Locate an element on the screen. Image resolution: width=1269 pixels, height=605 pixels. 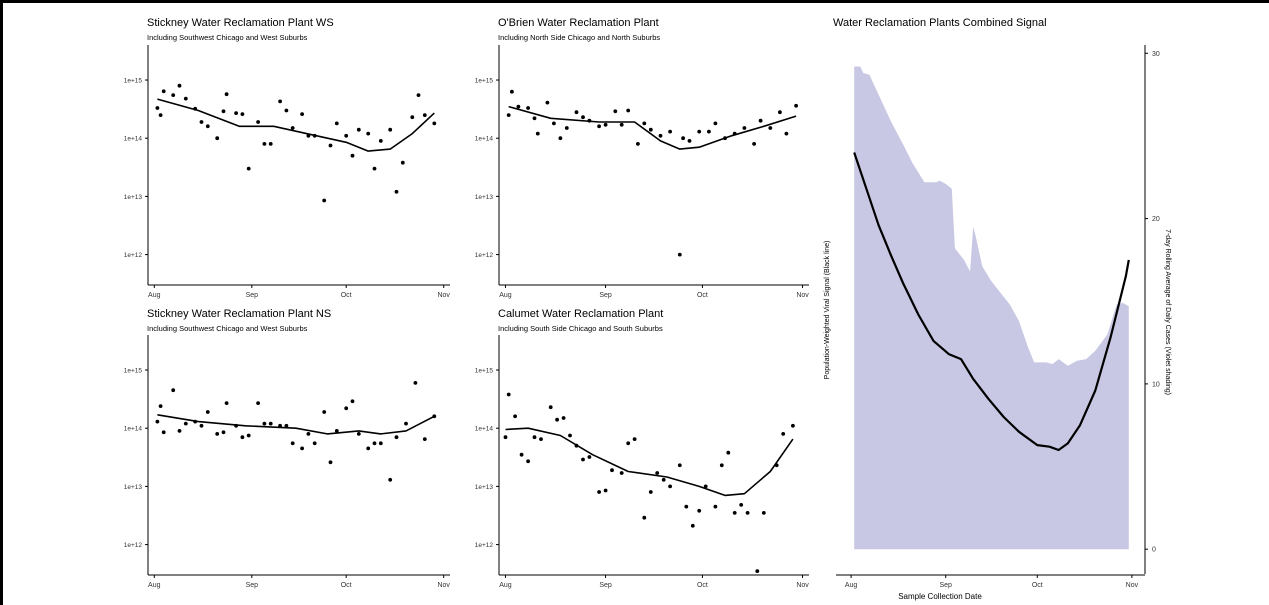
panel-title: Stickney Water Reclamation Plant WS is located at coordinates (240, 23).